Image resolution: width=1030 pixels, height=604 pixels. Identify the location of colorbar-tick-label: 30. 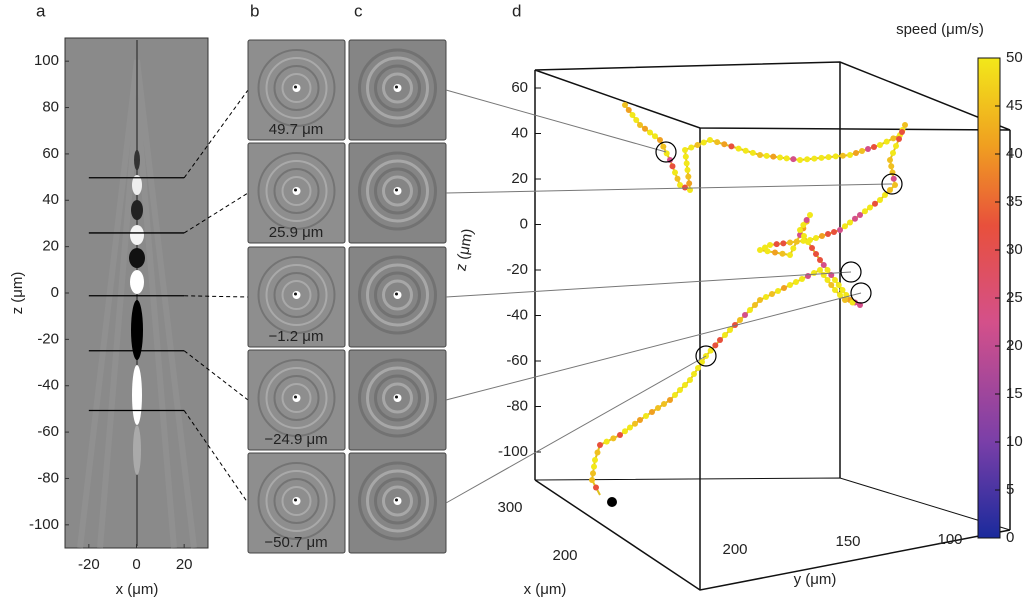
(1014, 249).